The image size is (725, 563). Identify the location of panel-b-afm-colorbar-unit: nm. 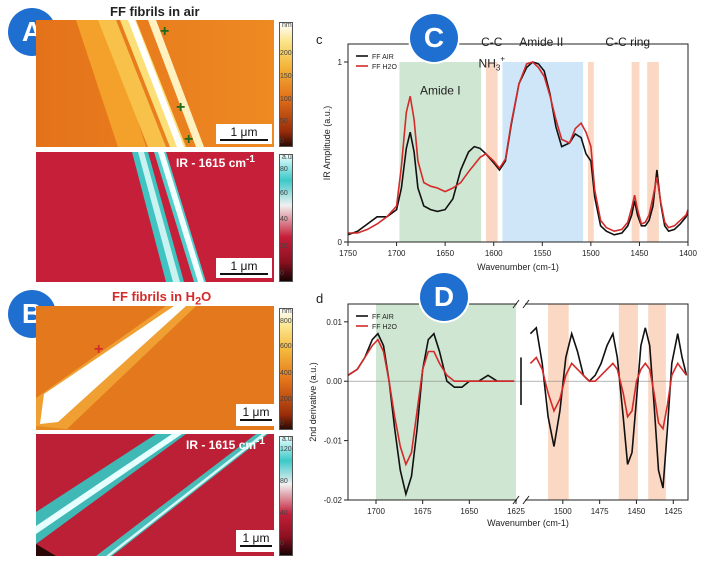
(287, 311).